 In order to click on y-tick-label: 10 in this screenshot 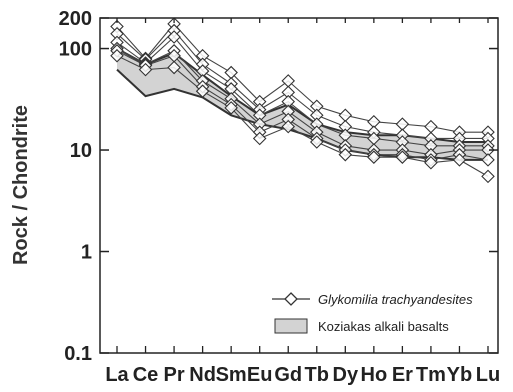, I will do `click(81, 151)`.